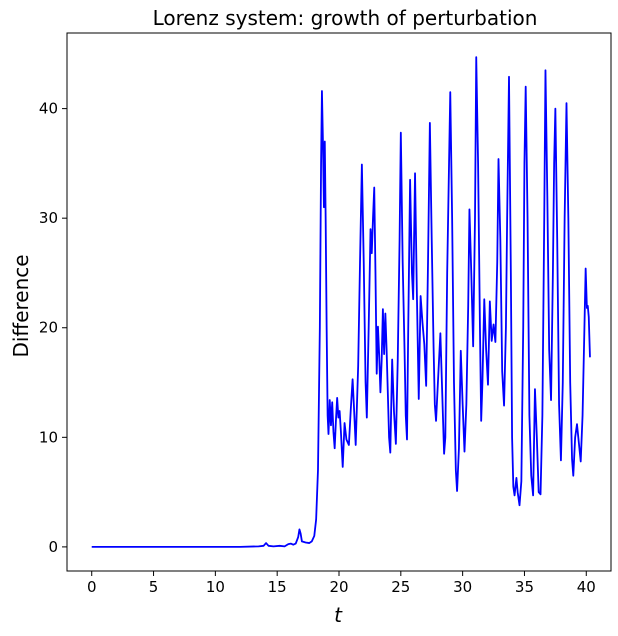 The width and height of the screenshot is (618, 636). Describe the element at coordinates (338, 587) in the screenshot. I see `x-tick-label: 20` at that location.